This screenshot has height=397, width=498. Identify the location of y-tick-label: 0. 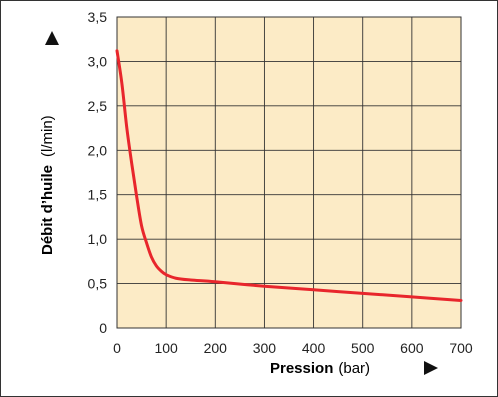
(103, 328).